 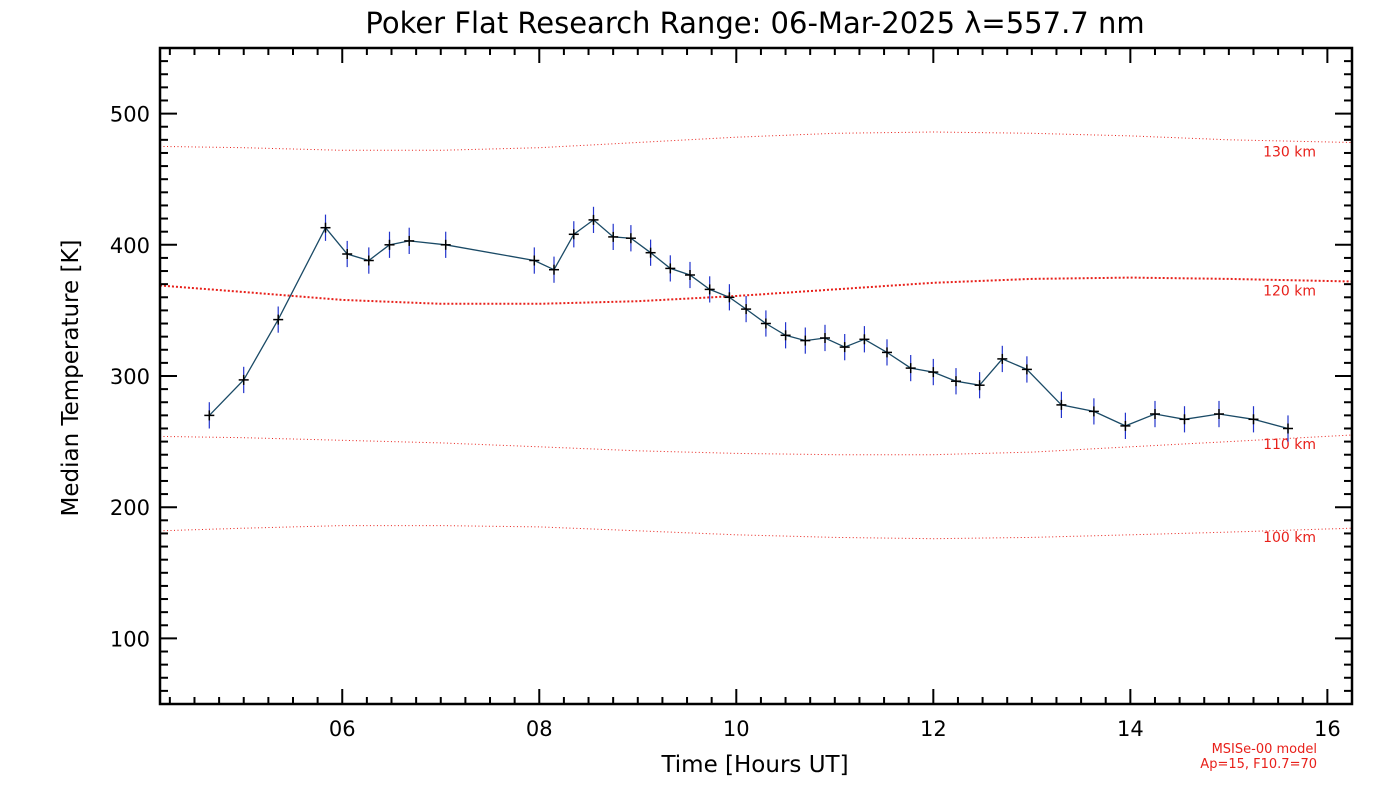 I want to click on model-curve-100-km, so click(x=756, y=532).